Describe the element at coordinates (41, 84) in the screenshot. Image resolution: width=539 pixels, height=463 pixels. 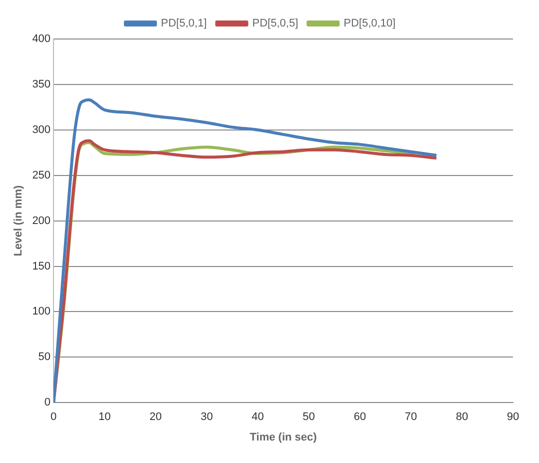
I see `y-tick-label: 350` at that location.